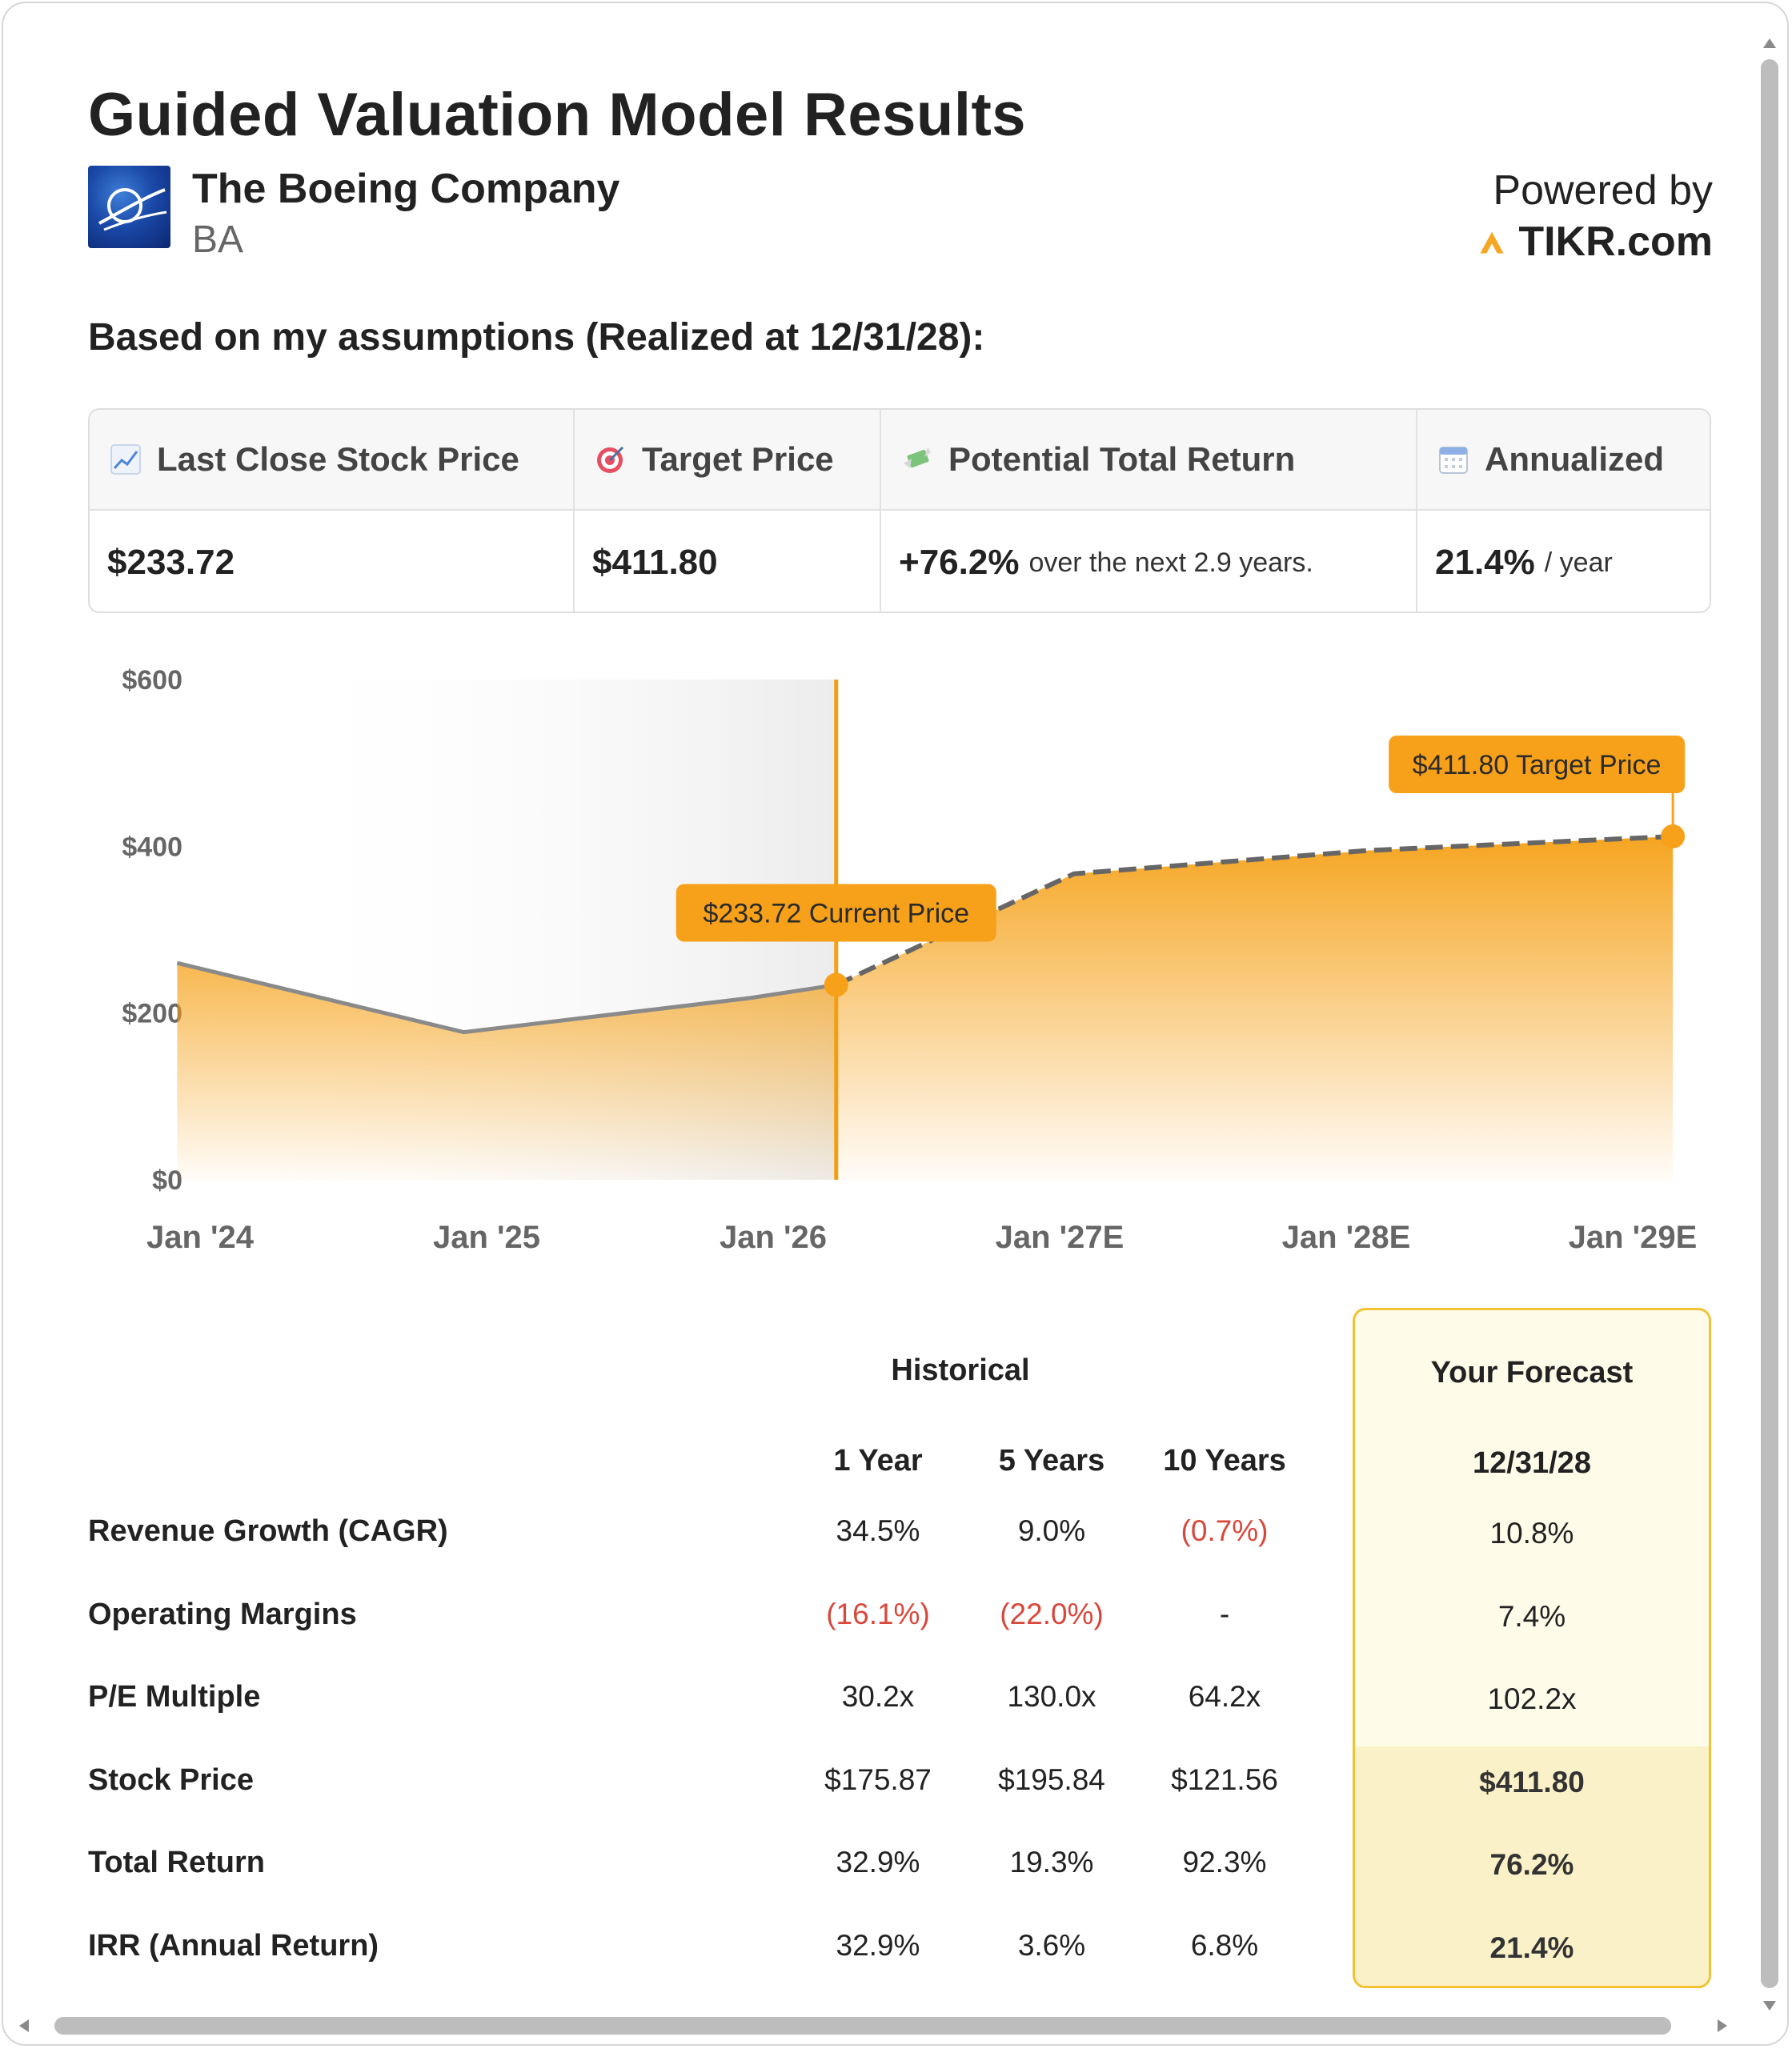  Describe the element at coordinates (152, 1014) in the screenshot. I see `y-tick-label: $200` at that location.